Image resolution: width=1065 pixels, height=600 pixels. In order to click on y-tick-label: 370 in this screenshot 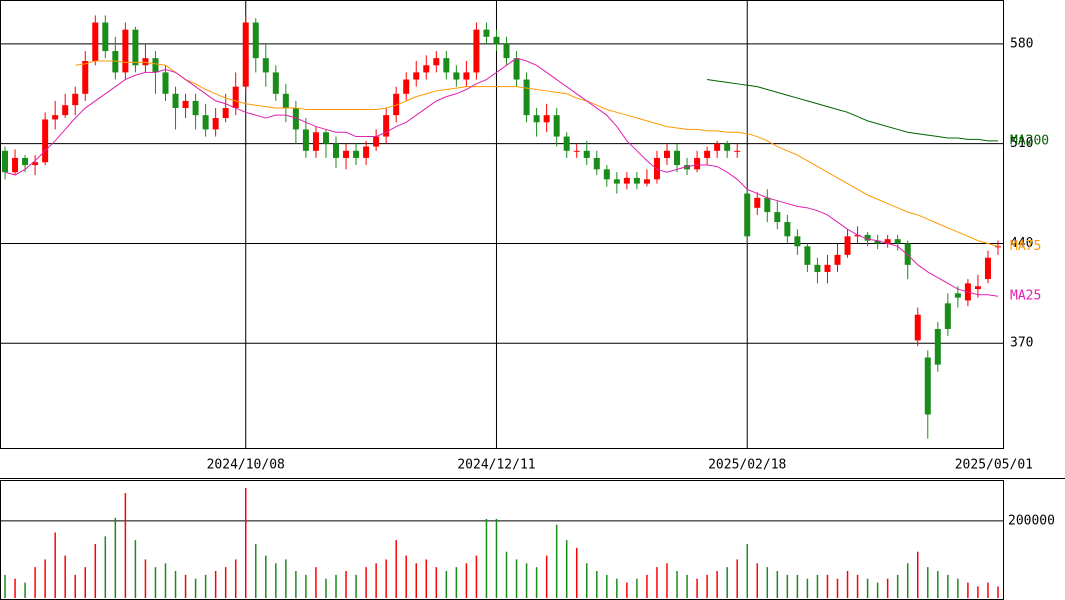, I will do `click(1021, 343)`.